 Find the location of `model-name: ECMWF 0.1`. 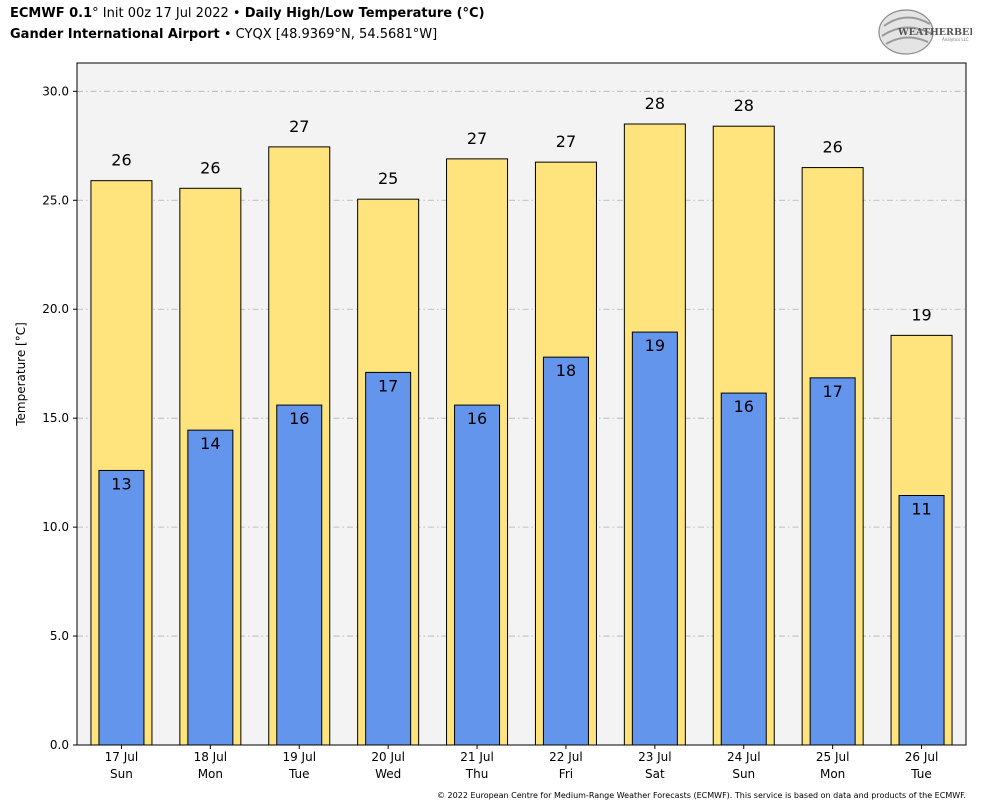

model-name: ECMWF 0.1 is located at coordinates (51, 13).